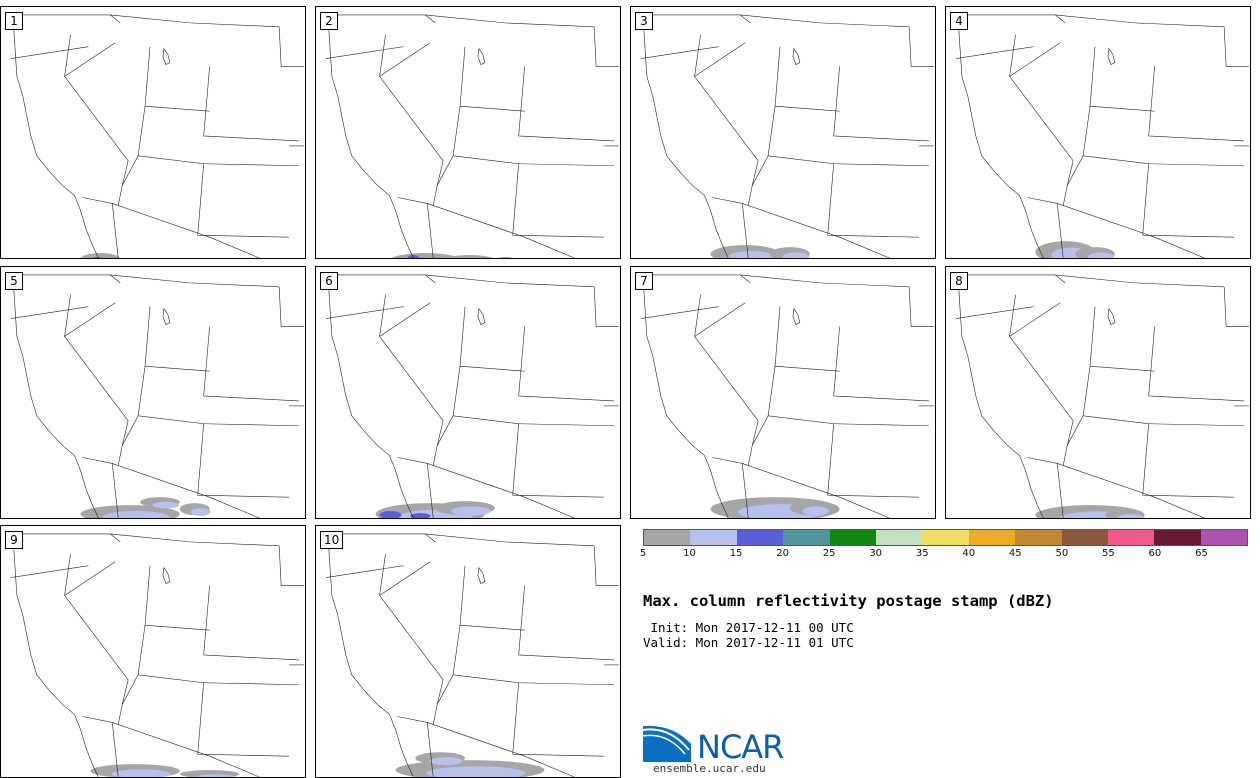 The image size is (1260, 778). I want to click on panel-number-label: 8, so click(959, 281).